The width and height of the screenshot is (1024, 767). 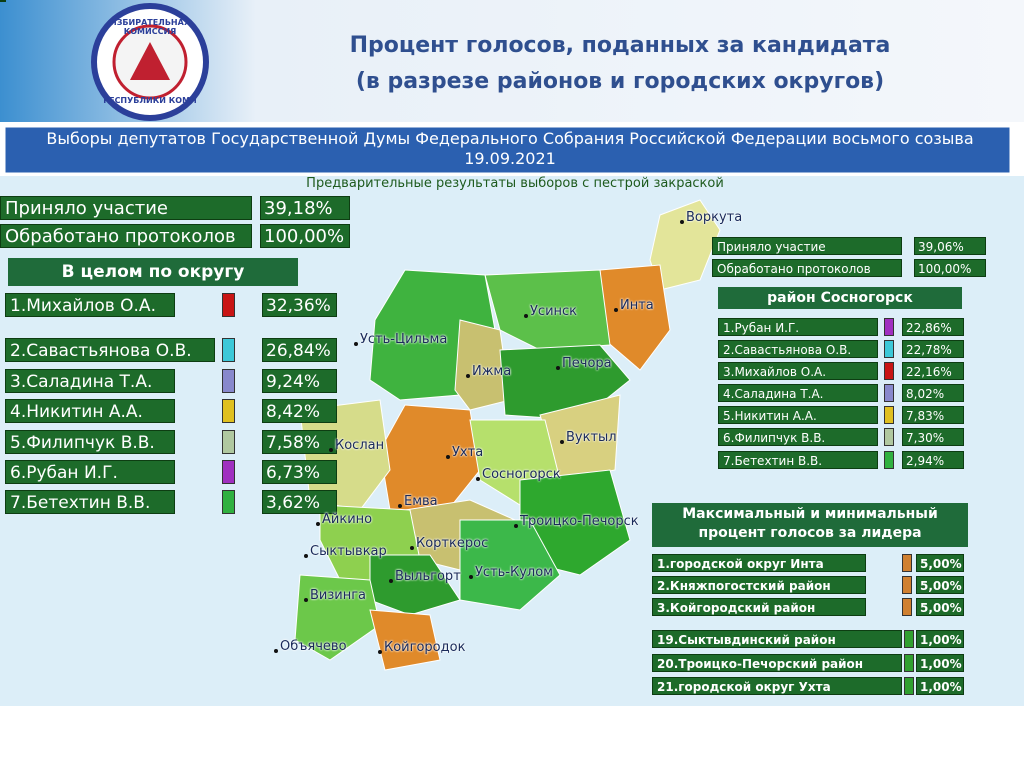 I want to click on row-name: 4.Никитин А.А., so click(x=90, y=411).